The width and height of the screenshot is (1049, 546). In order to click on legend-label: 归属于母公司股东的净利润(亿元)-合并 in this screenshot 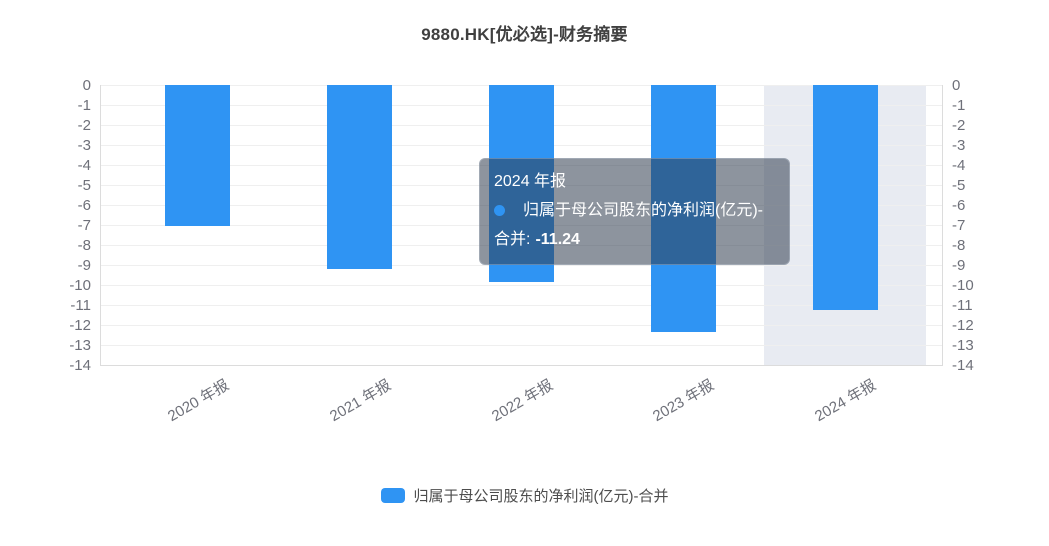, I will do `click(541, 496)`.